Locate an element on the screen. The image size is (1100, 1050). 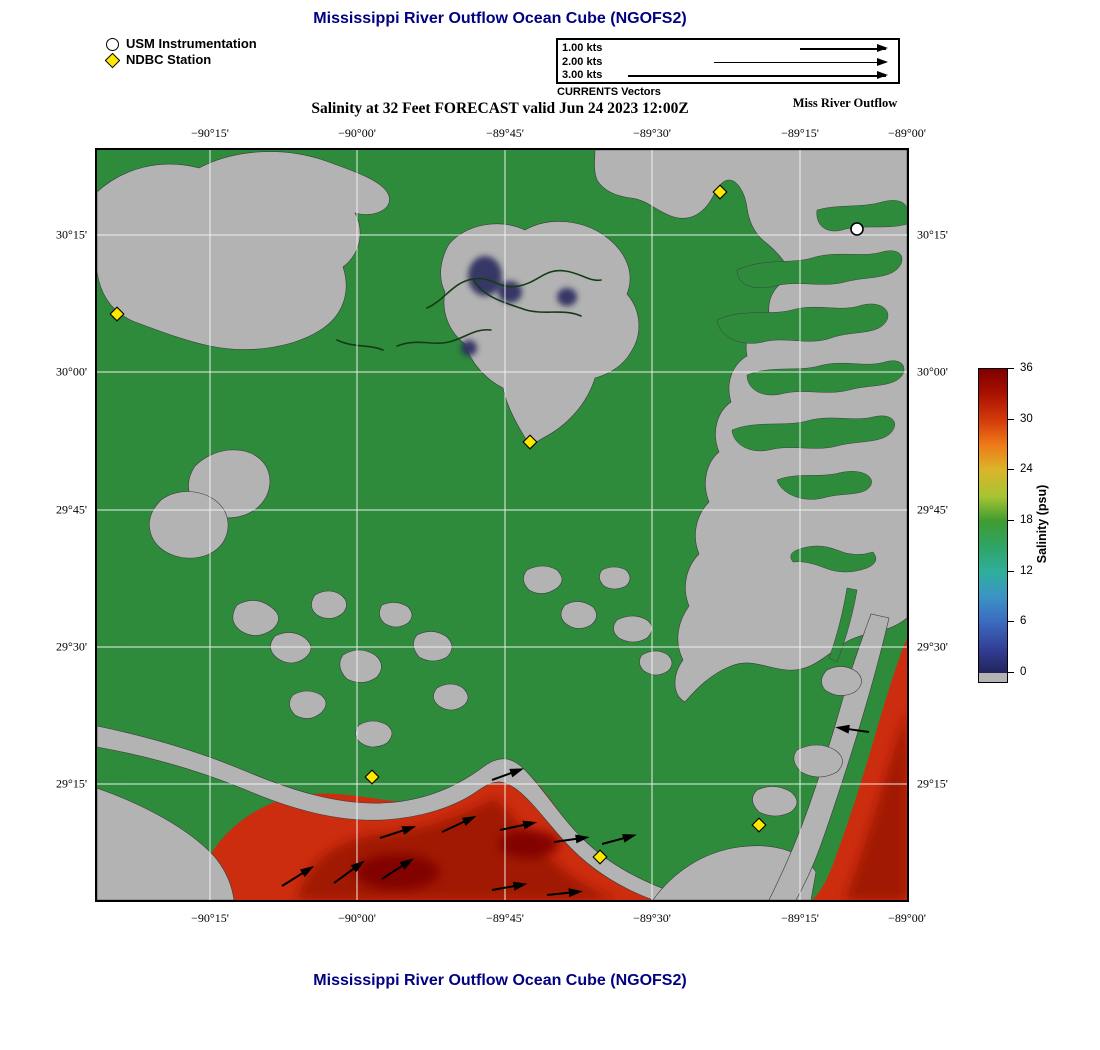
colorbar-tick-label: 24 is located at coordinates (1026, 469).